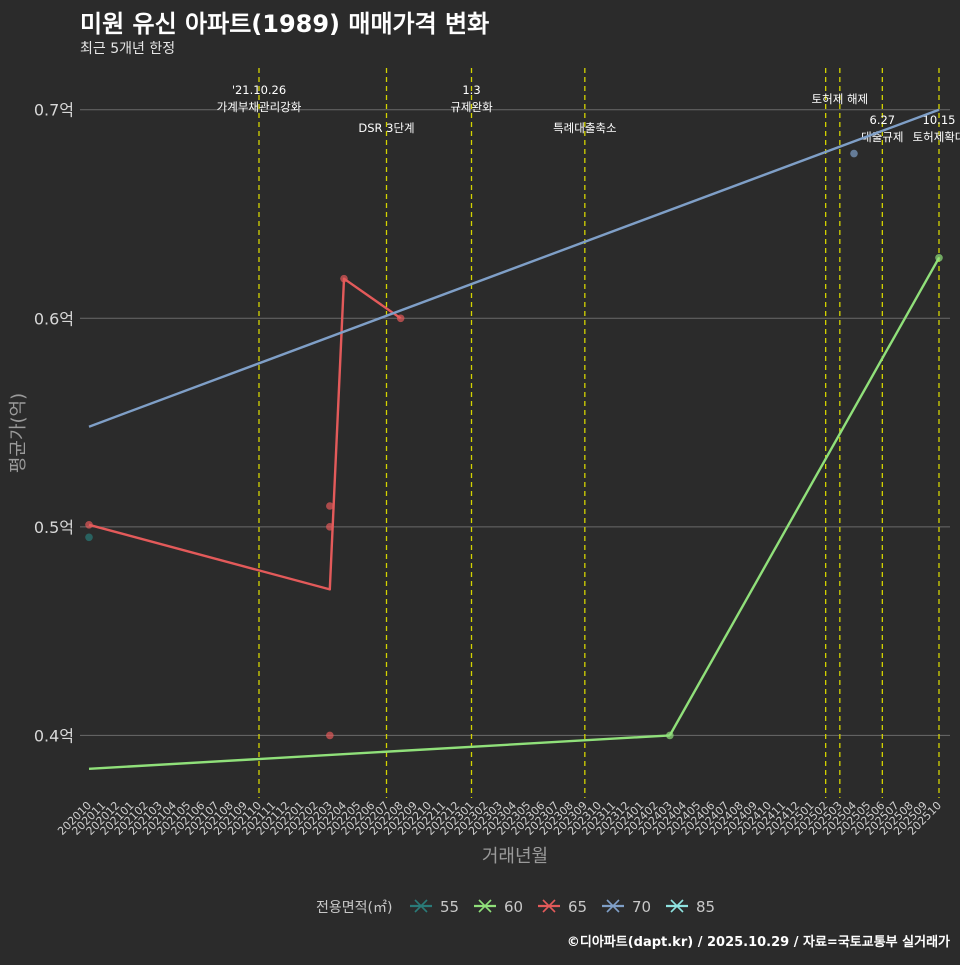  I want to click on event-label: 규제완화, so click(471, 107).